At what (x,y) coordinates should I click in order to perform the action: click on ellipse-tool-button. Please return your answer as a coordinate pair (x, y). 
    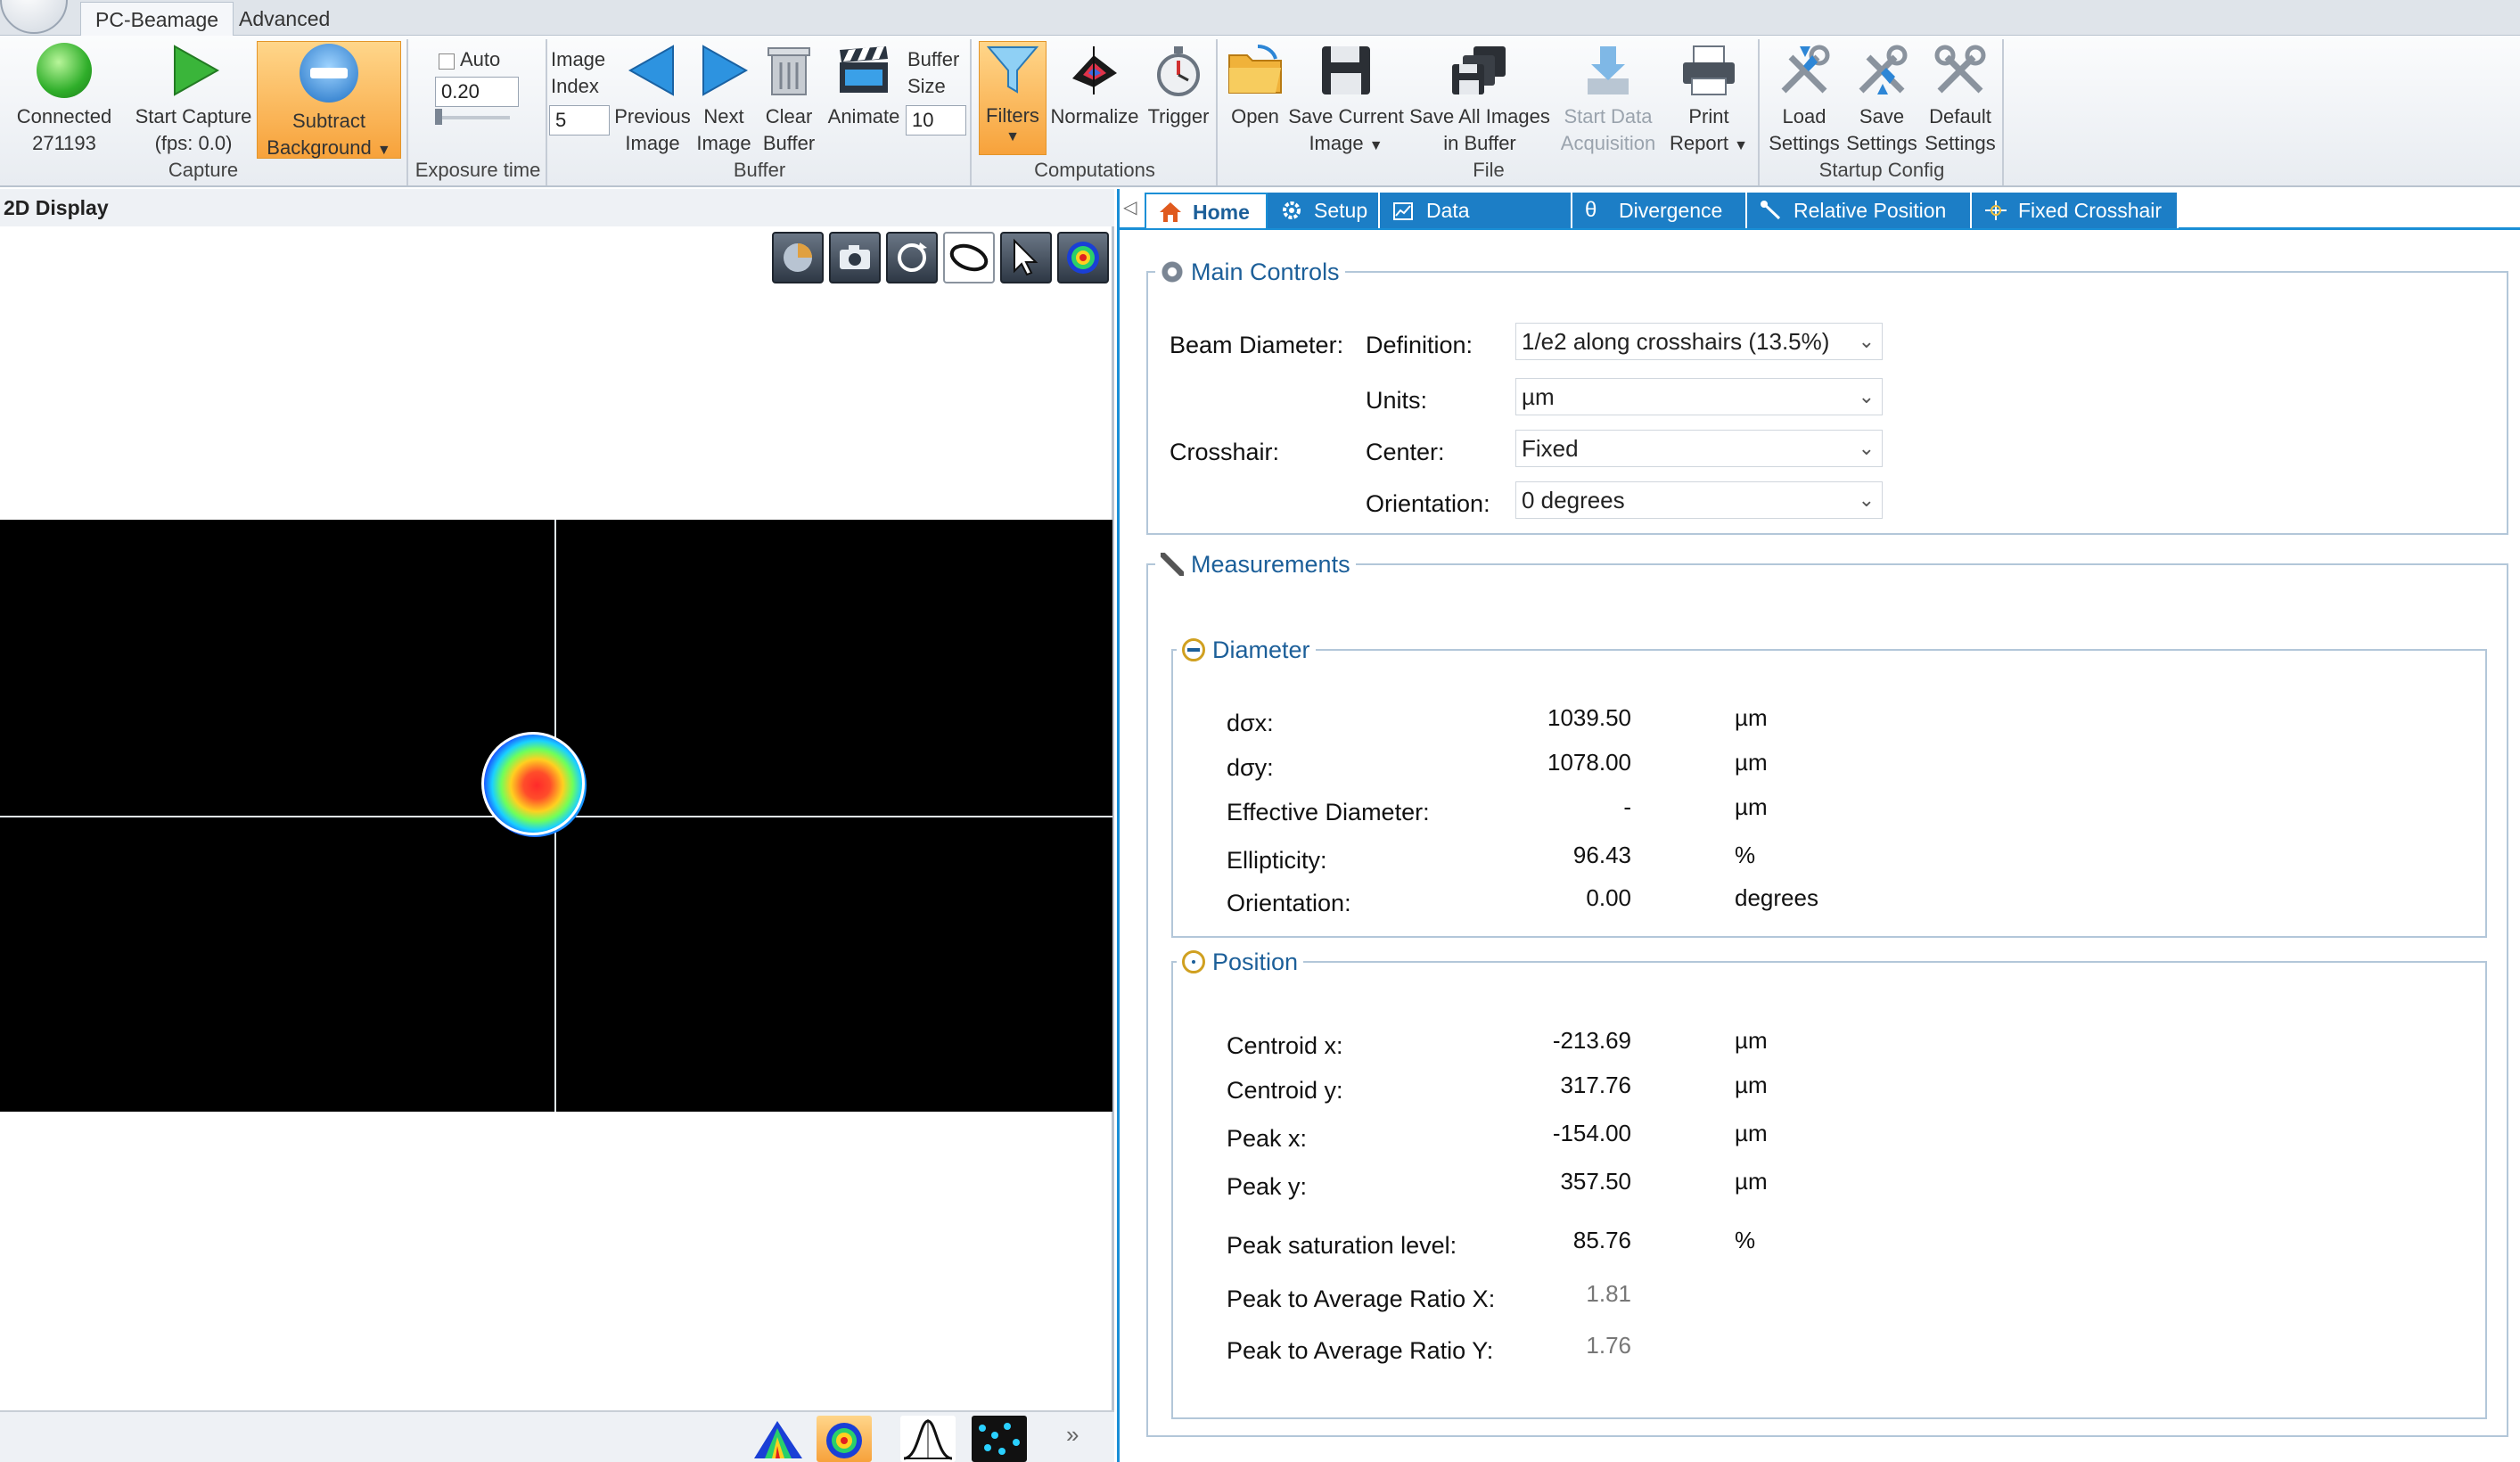
    Looking at the image, I should click on (969, 257).